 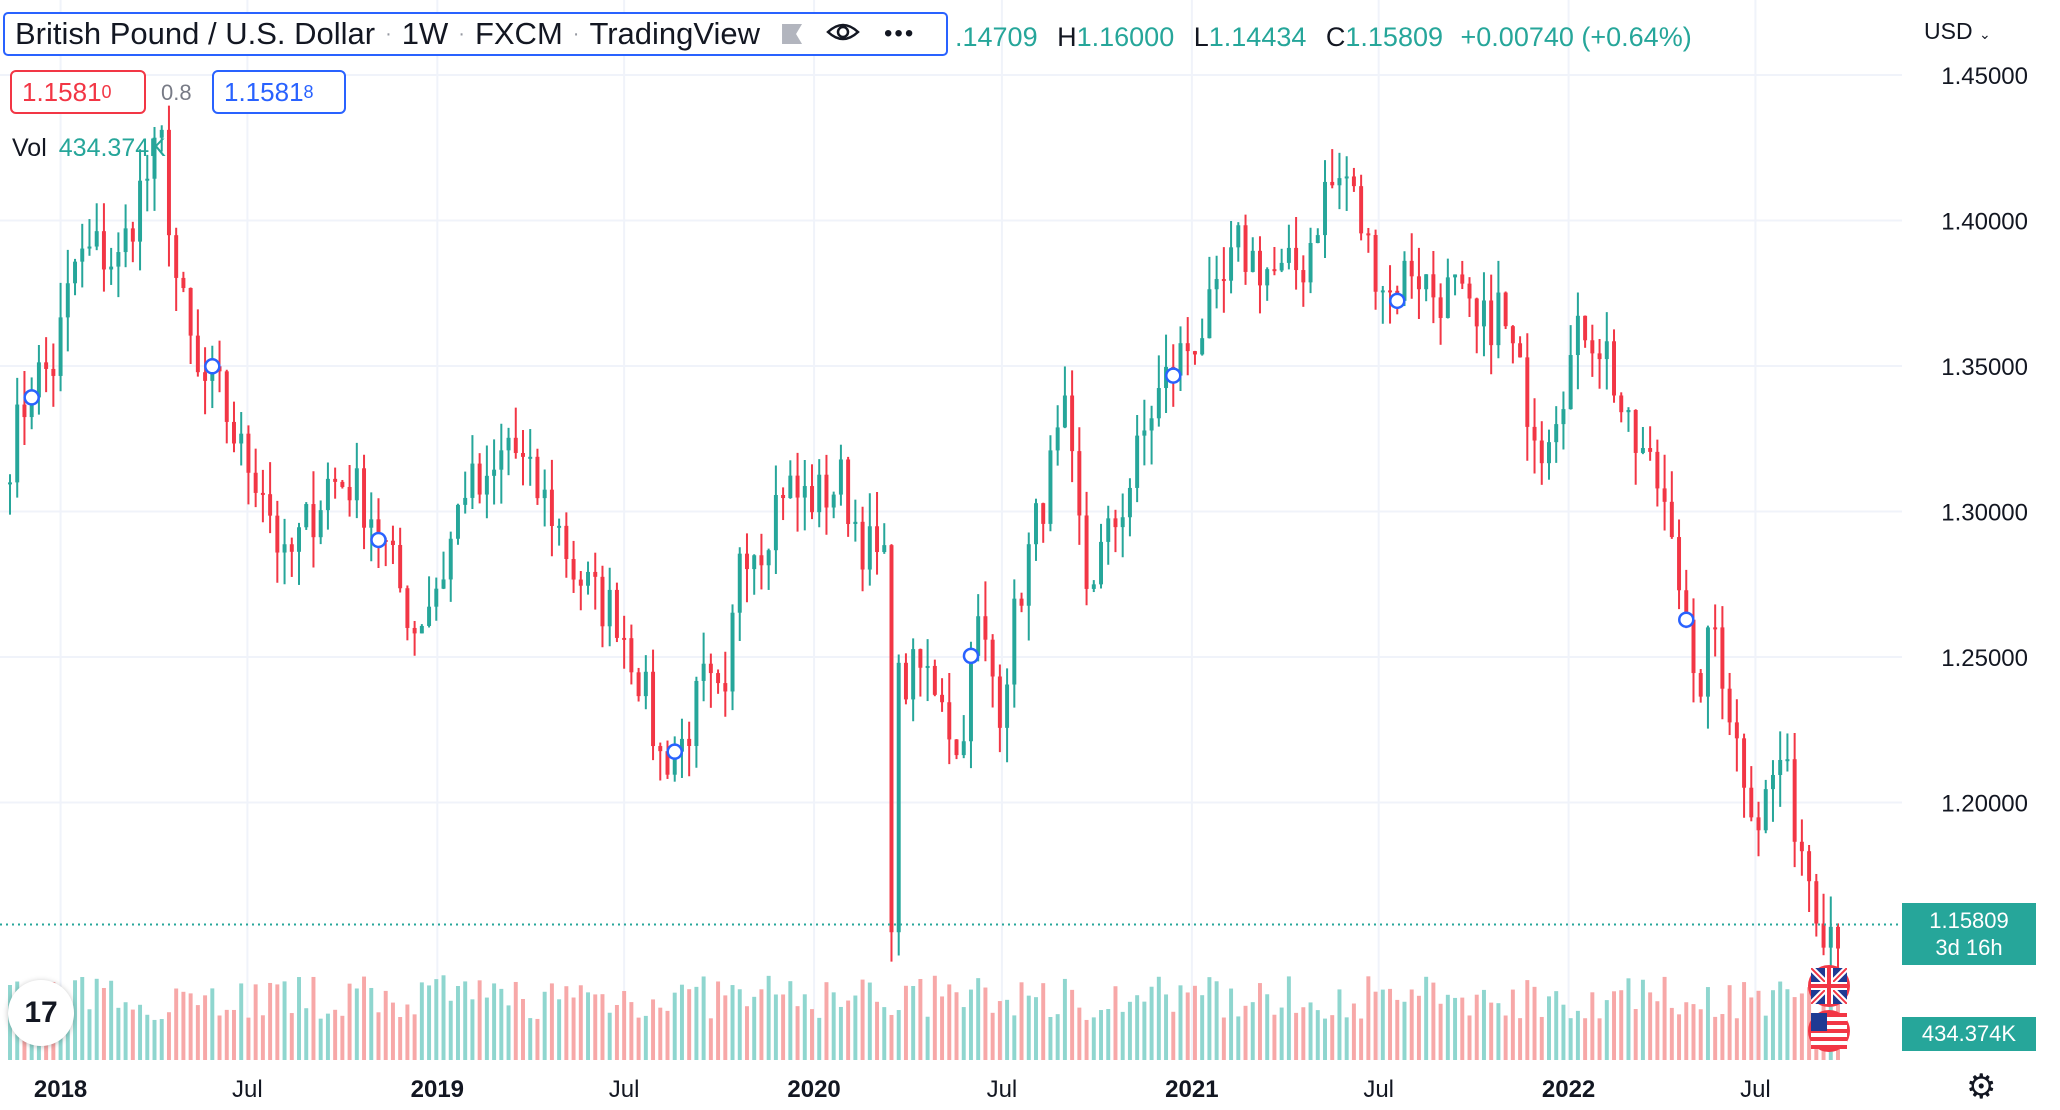 I want to click on low-label: L, so click(x=1201, y=37).